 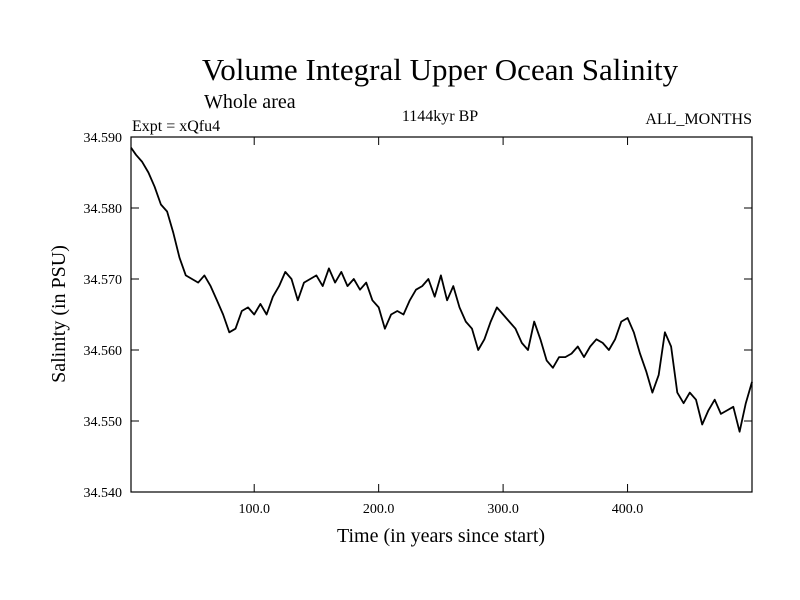 What do you see at coordinates (440, 69) in the screenshot?
I see `chart-title: Volume Integral Upper Ocean Salinity` at bounding box center [440, 69].